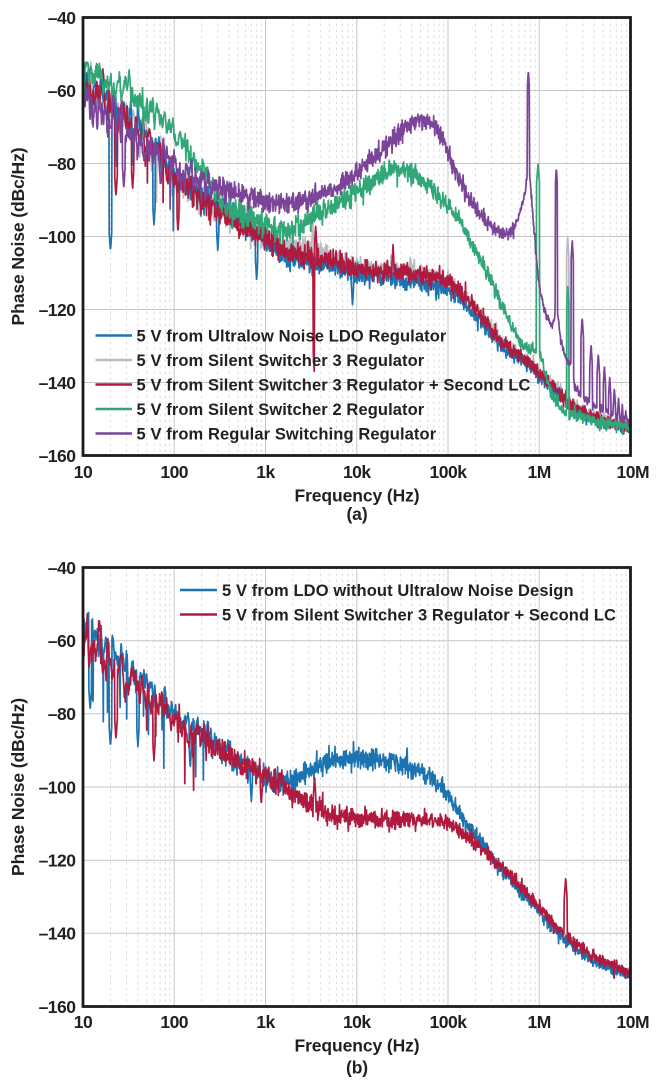  Describe the element at coordinates (357, 1068) in the screenshot. I see `svg-text: (b)` at that location.